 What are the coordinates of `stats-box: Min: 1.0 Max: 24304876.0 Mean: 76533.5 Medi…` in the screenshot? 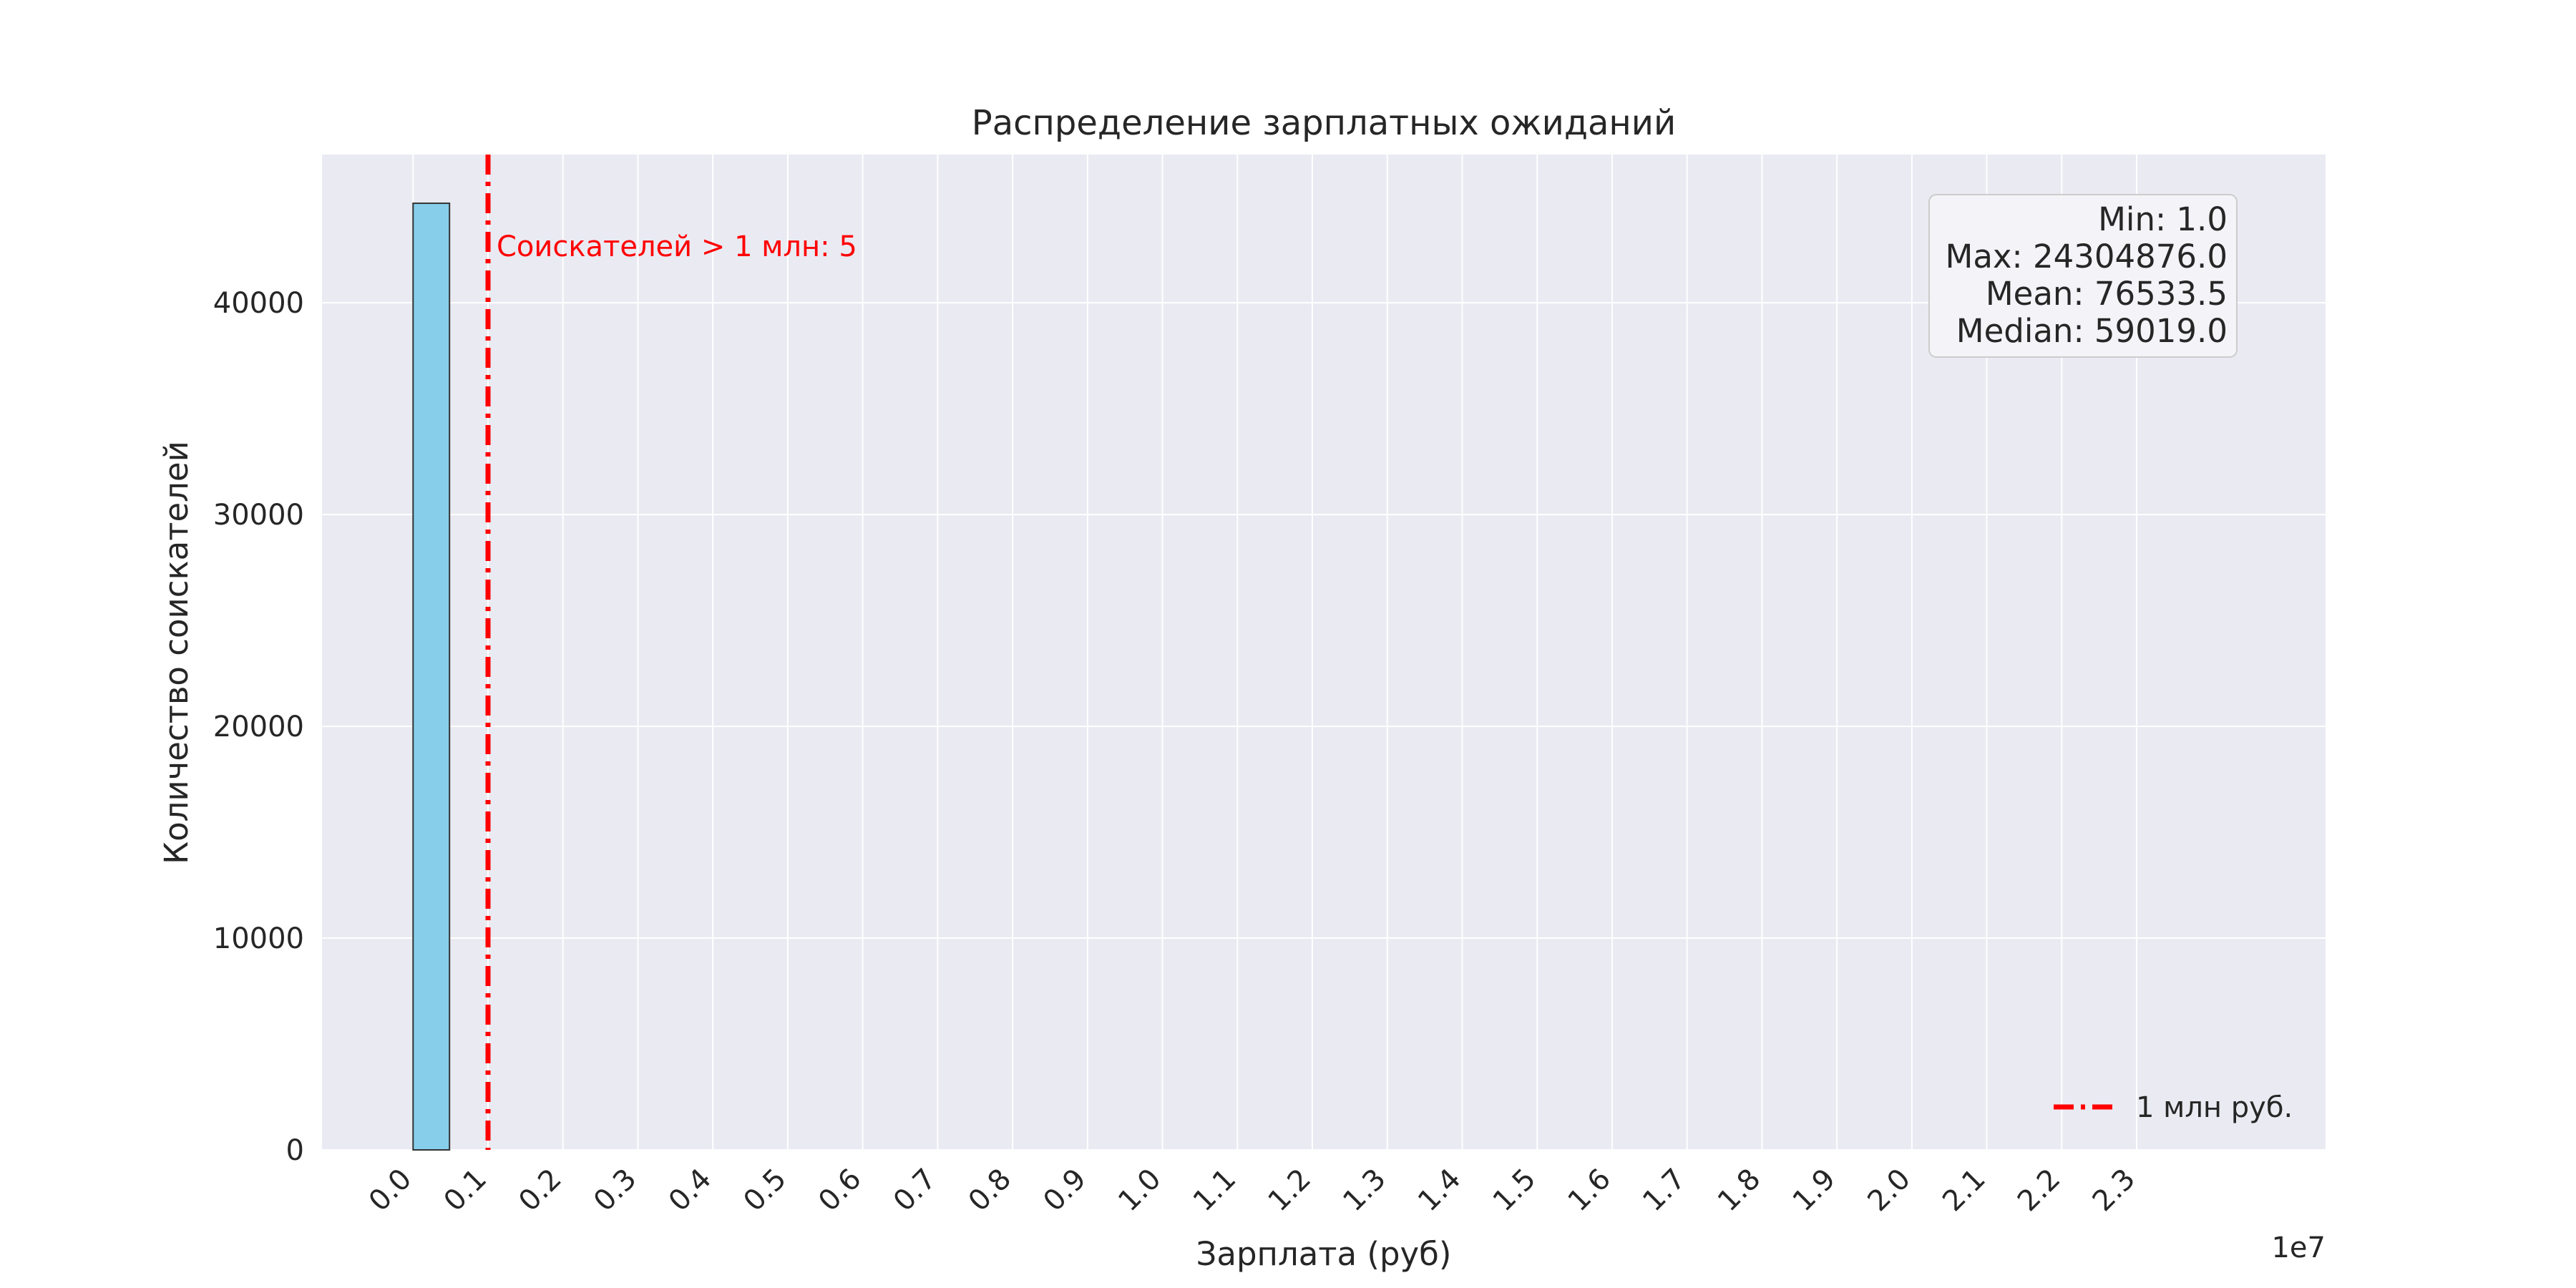 It's located at (2083, 276).